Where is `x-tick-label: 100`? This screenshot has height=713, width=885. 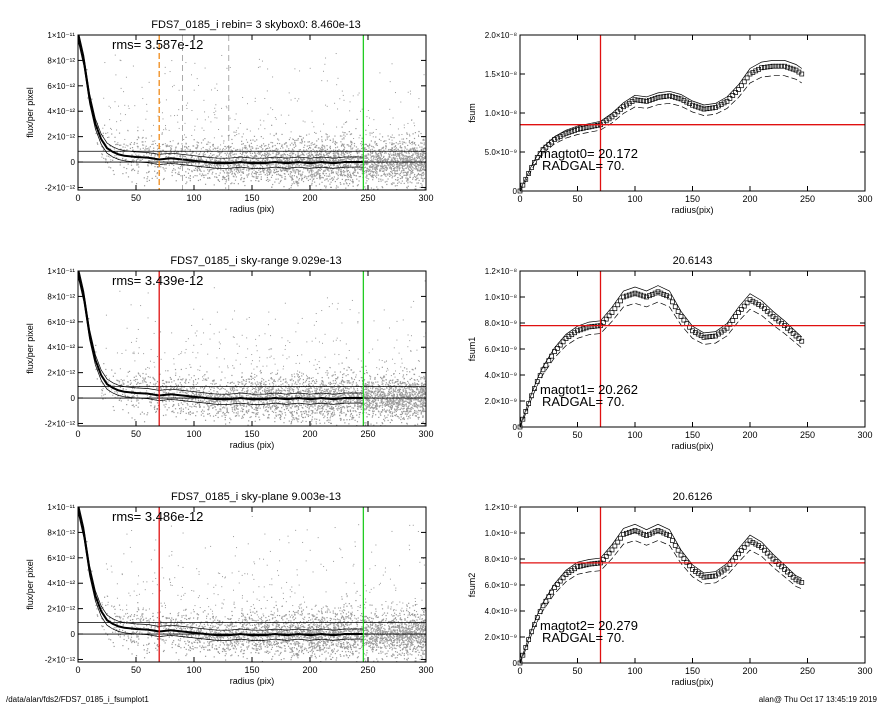 x-tick-label: 100 is located at coordinates (193, 198).